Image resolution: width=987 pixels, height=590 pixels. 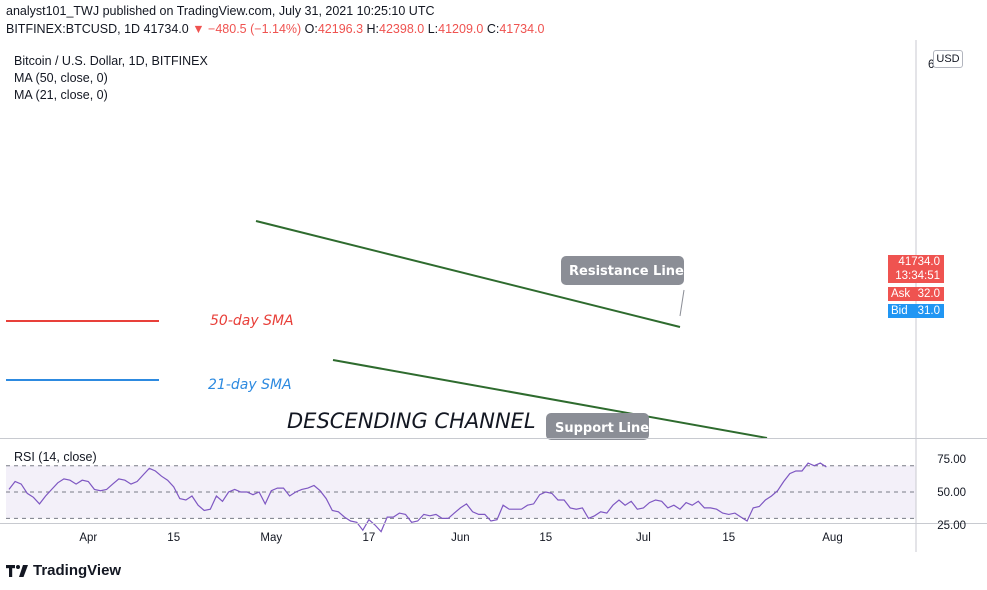 I want to click on time-tick-label: Jul, so click(x=643, y=538).